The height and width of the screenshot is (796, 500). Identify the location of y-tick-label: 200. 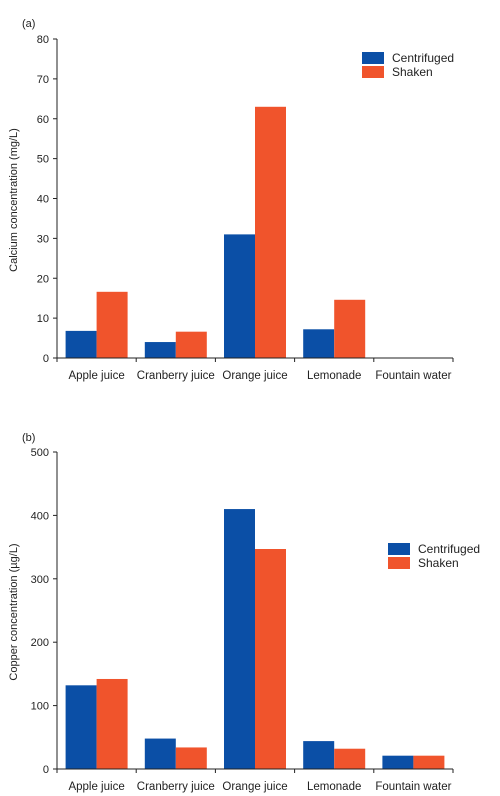
(40, 643).